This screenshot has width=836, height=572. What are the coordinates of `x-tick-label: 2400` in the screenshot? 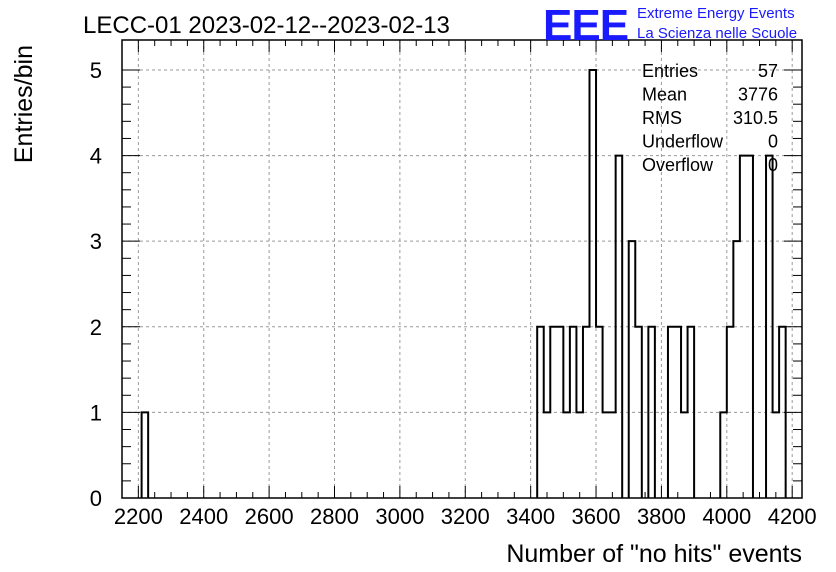 It's located at (203, 516).